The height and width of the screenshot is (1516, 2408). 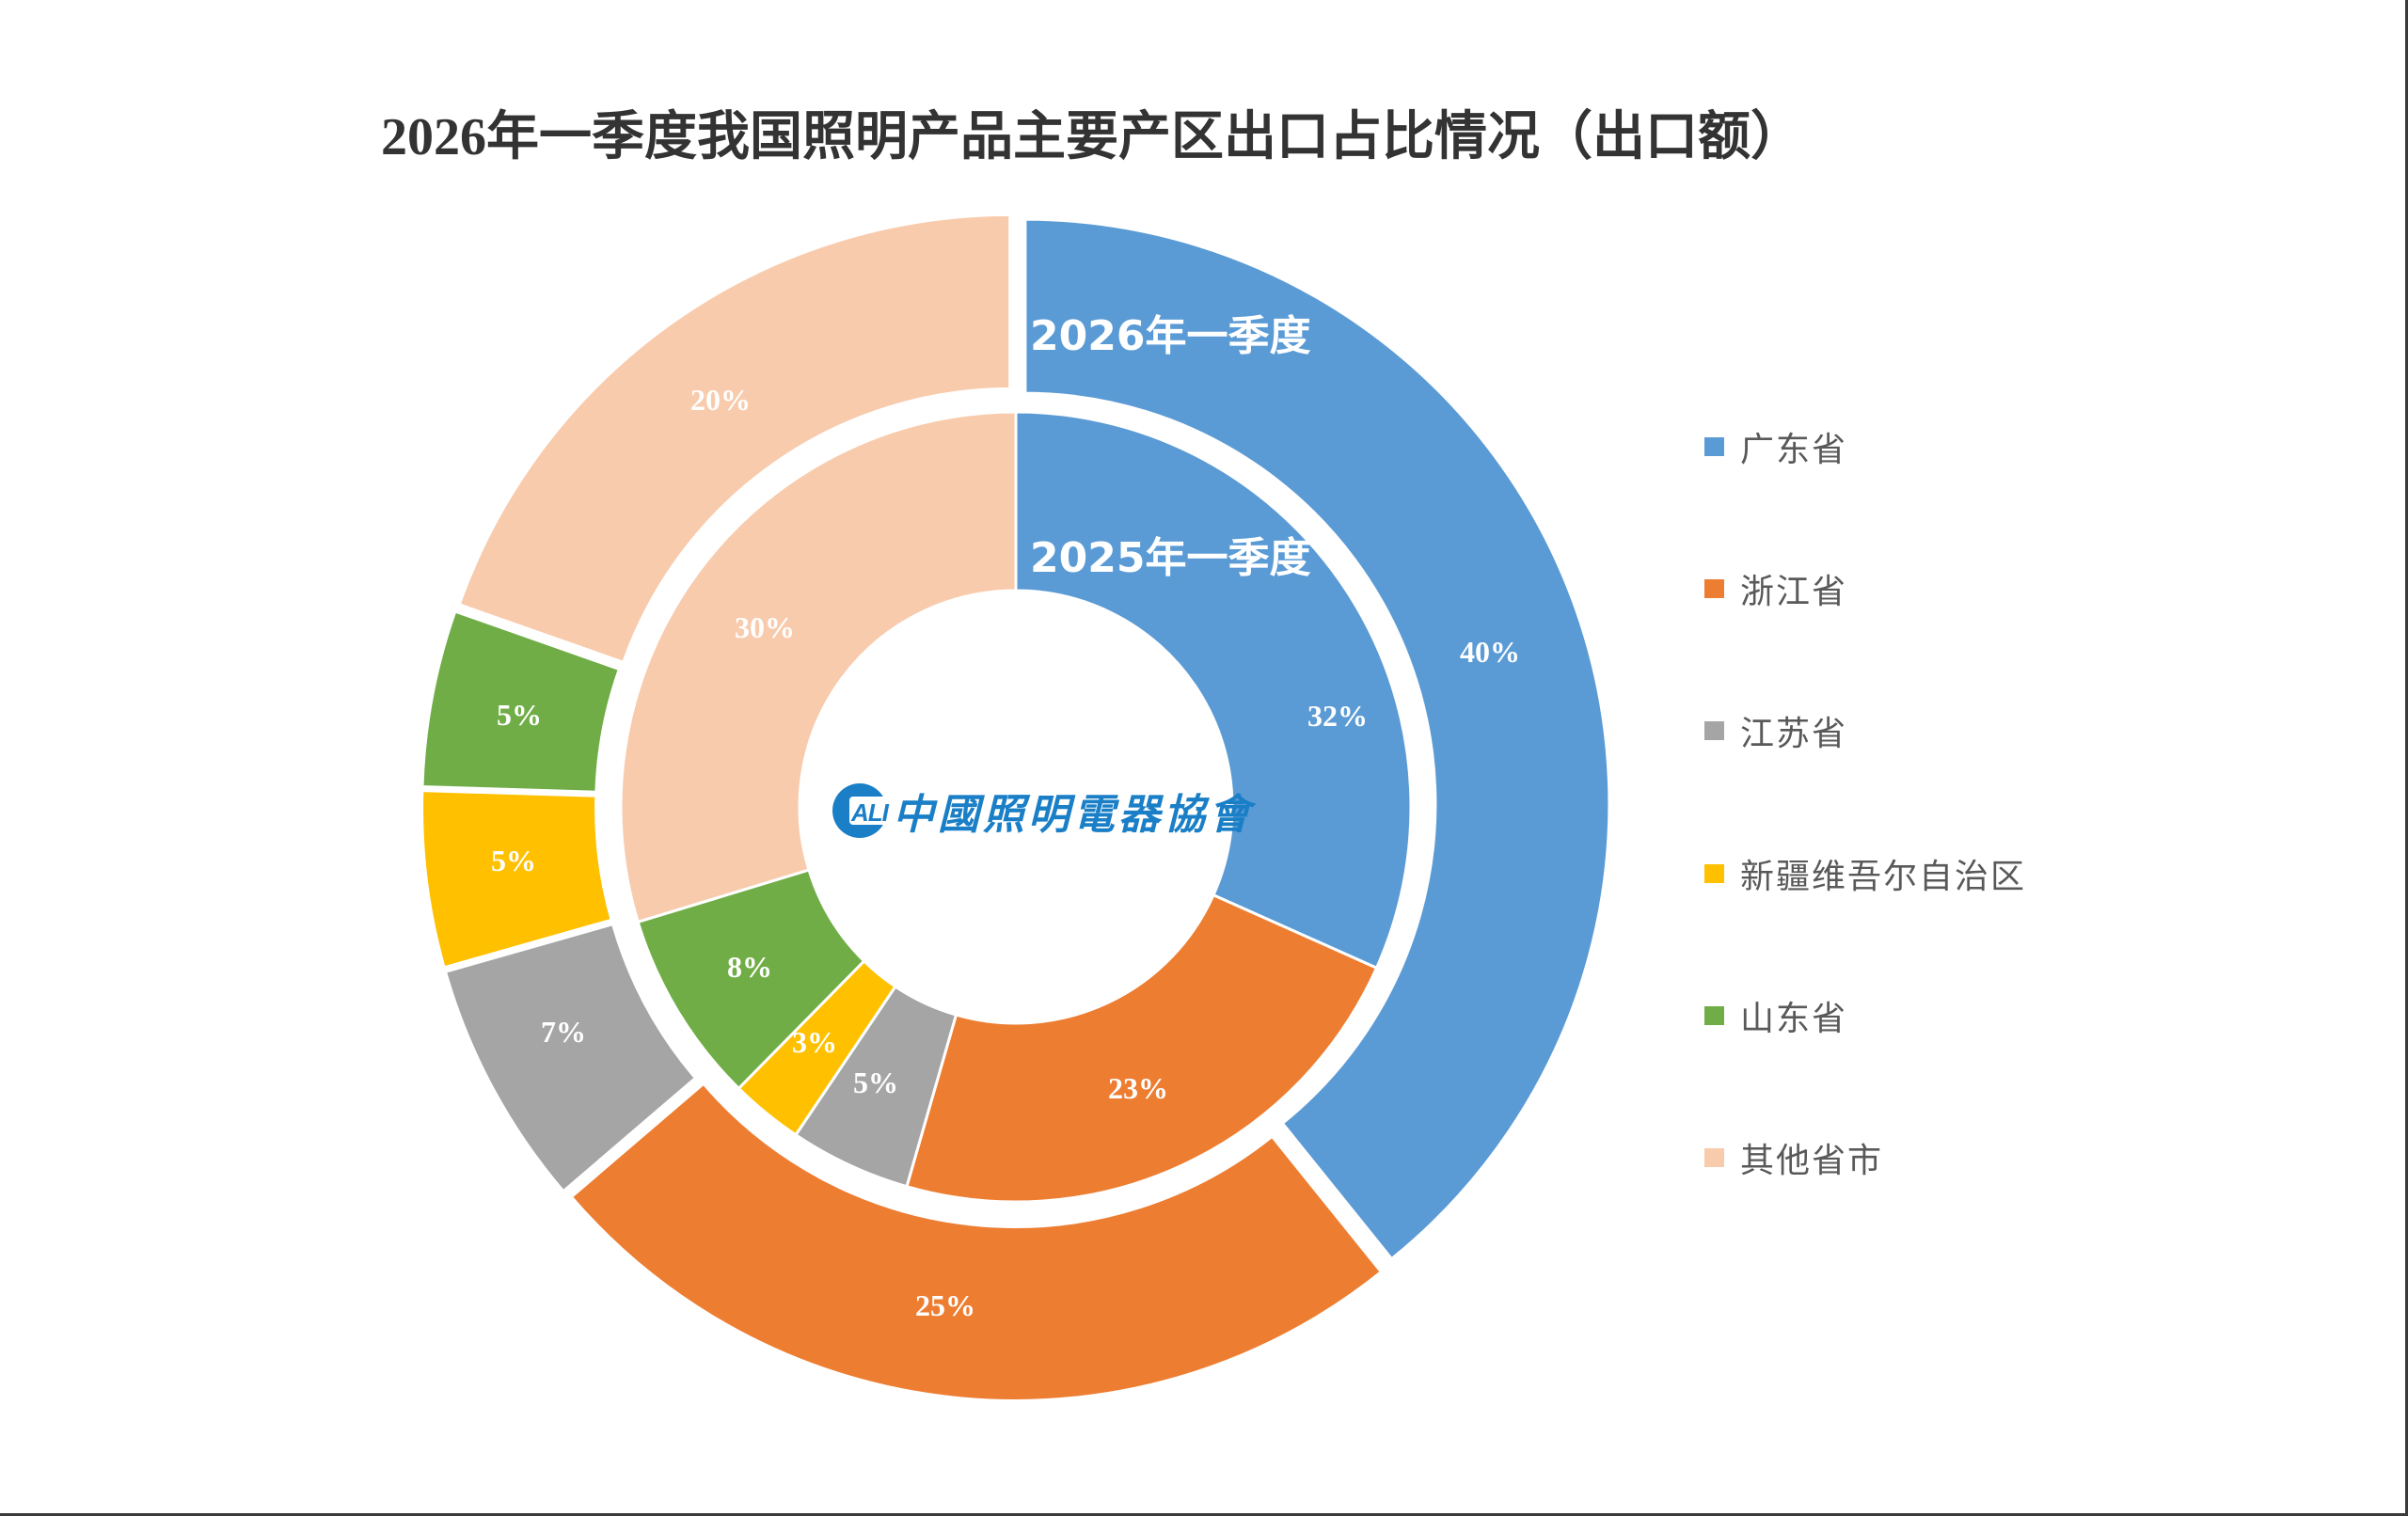 I want to click on legend-item-zhejiang: 浙江省, so click(x=1776, y=588).